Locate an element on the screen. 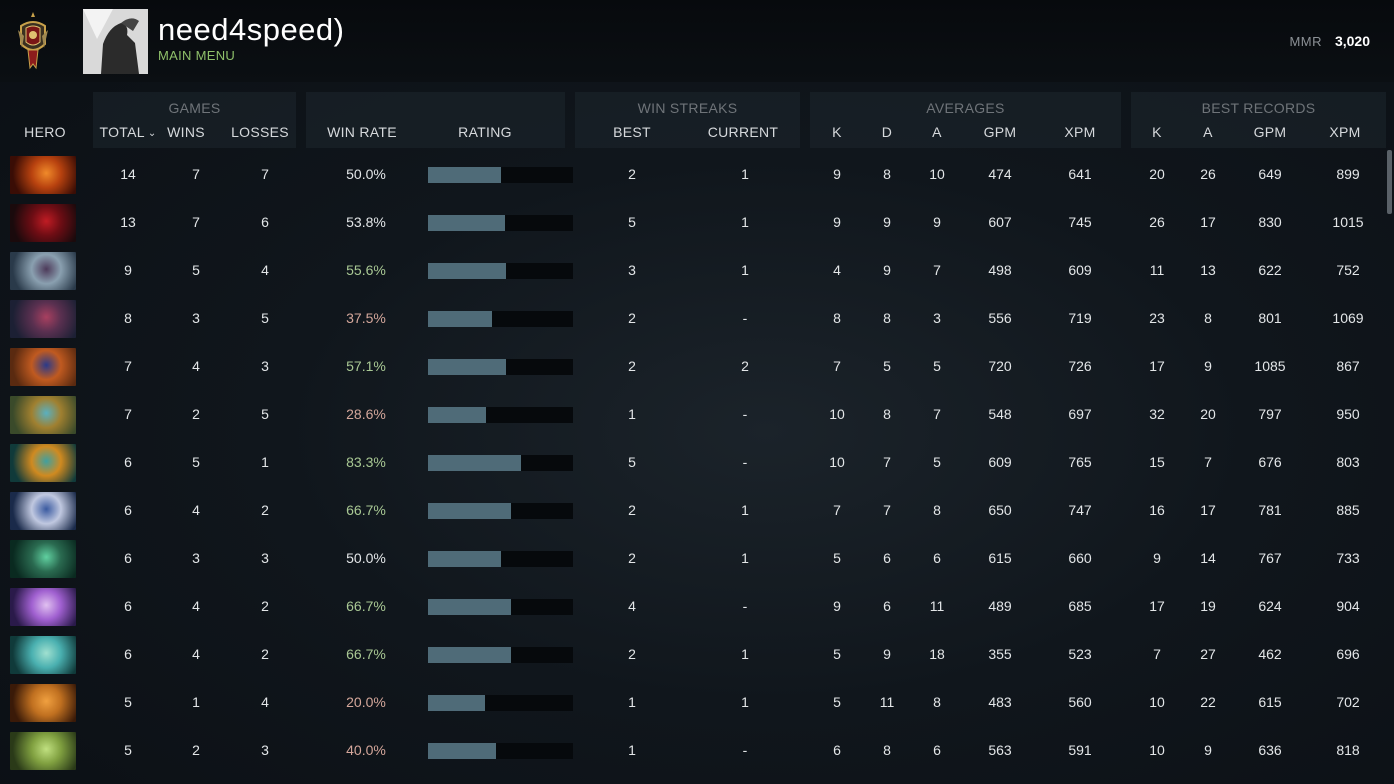  win-streaks-group-title: WIN STREAKS is located at coordinates (687, 108).